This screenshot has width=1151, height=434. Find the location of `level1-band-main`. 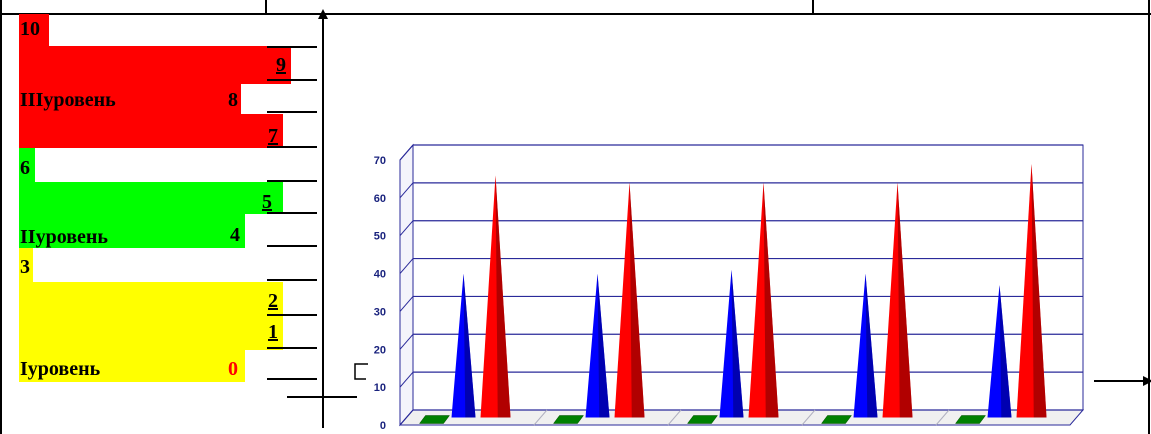

level1-band-main is located at coordinates (151, 316).